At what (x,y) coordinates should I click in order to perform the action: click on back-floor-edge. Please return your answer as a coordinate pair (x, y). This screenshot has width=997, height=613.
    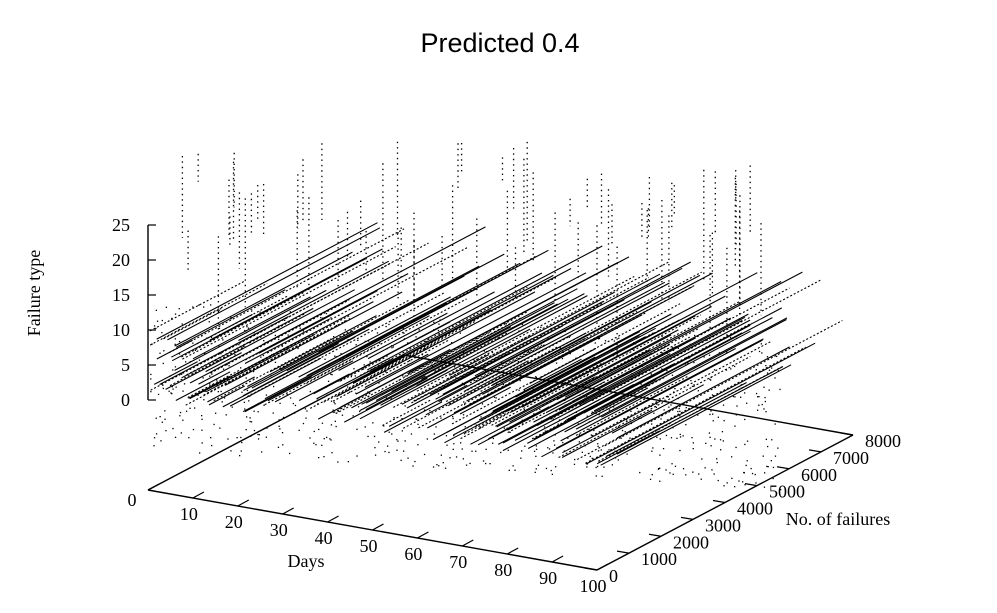
    Looking at the image, I should click on (276, 422).